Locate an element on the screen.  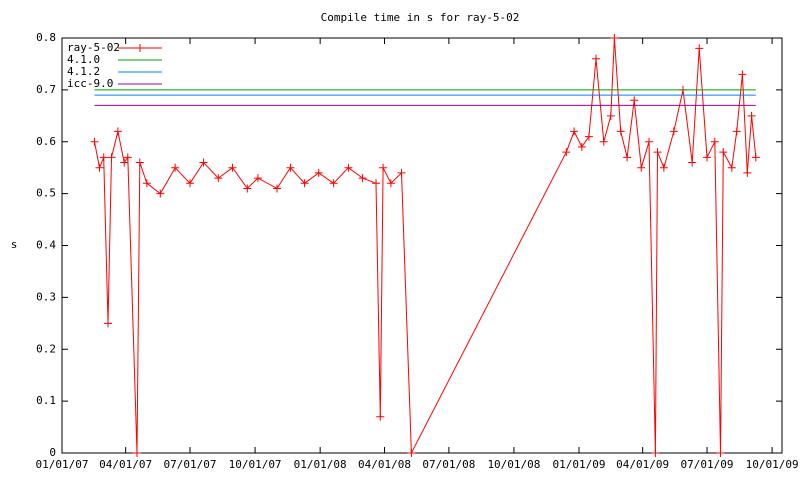
y-tick-label: 0.7 is located at coordinates (46, 89).